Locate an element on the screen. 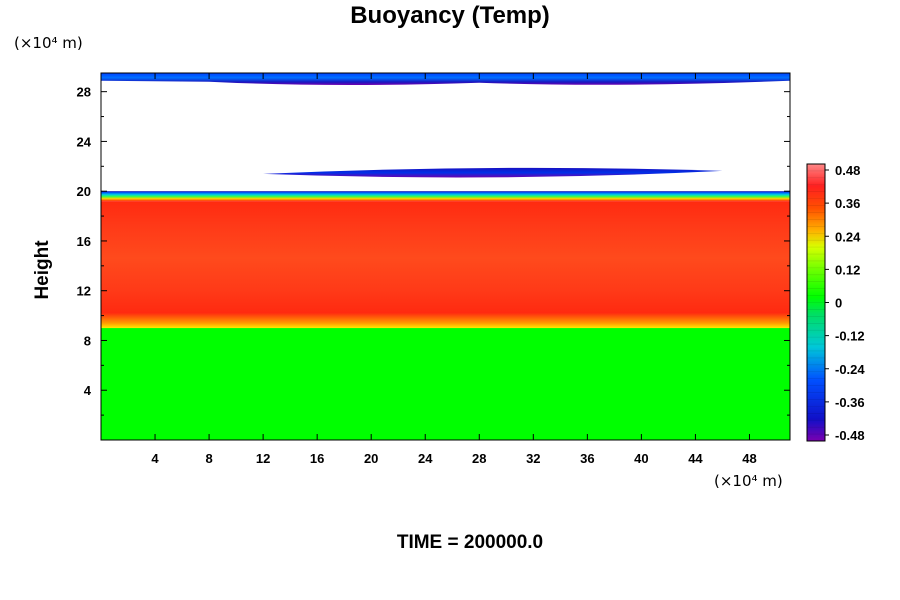  colorbar-tick-label: 0 is located at coordinates (838, 303).